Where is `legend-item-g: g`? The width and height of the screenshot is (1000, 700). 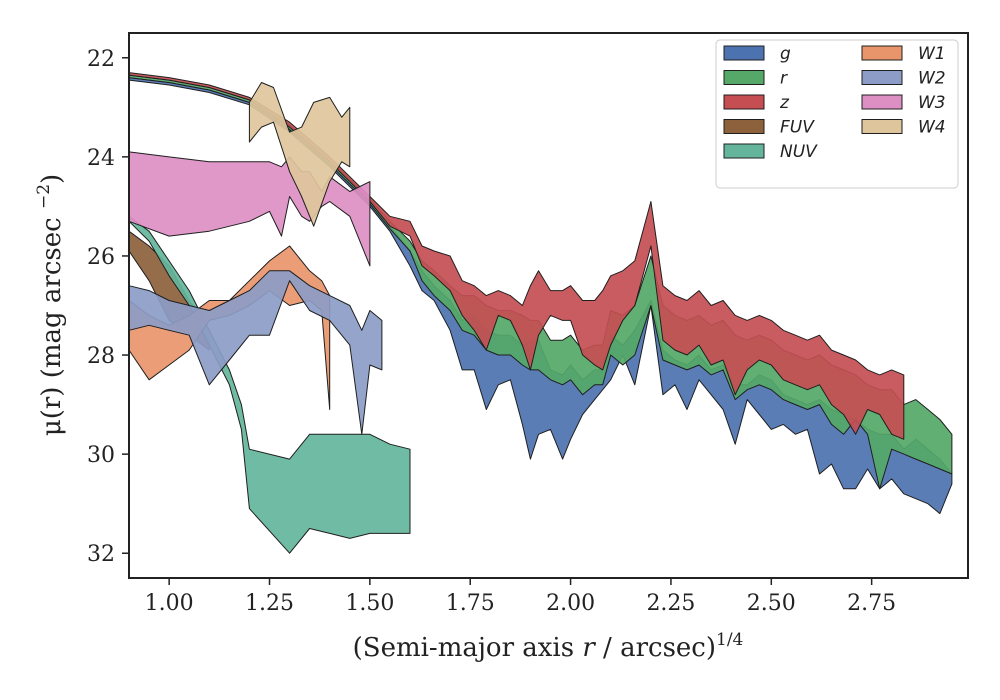
legend-item-g: g is located at coordinates (757, 54).